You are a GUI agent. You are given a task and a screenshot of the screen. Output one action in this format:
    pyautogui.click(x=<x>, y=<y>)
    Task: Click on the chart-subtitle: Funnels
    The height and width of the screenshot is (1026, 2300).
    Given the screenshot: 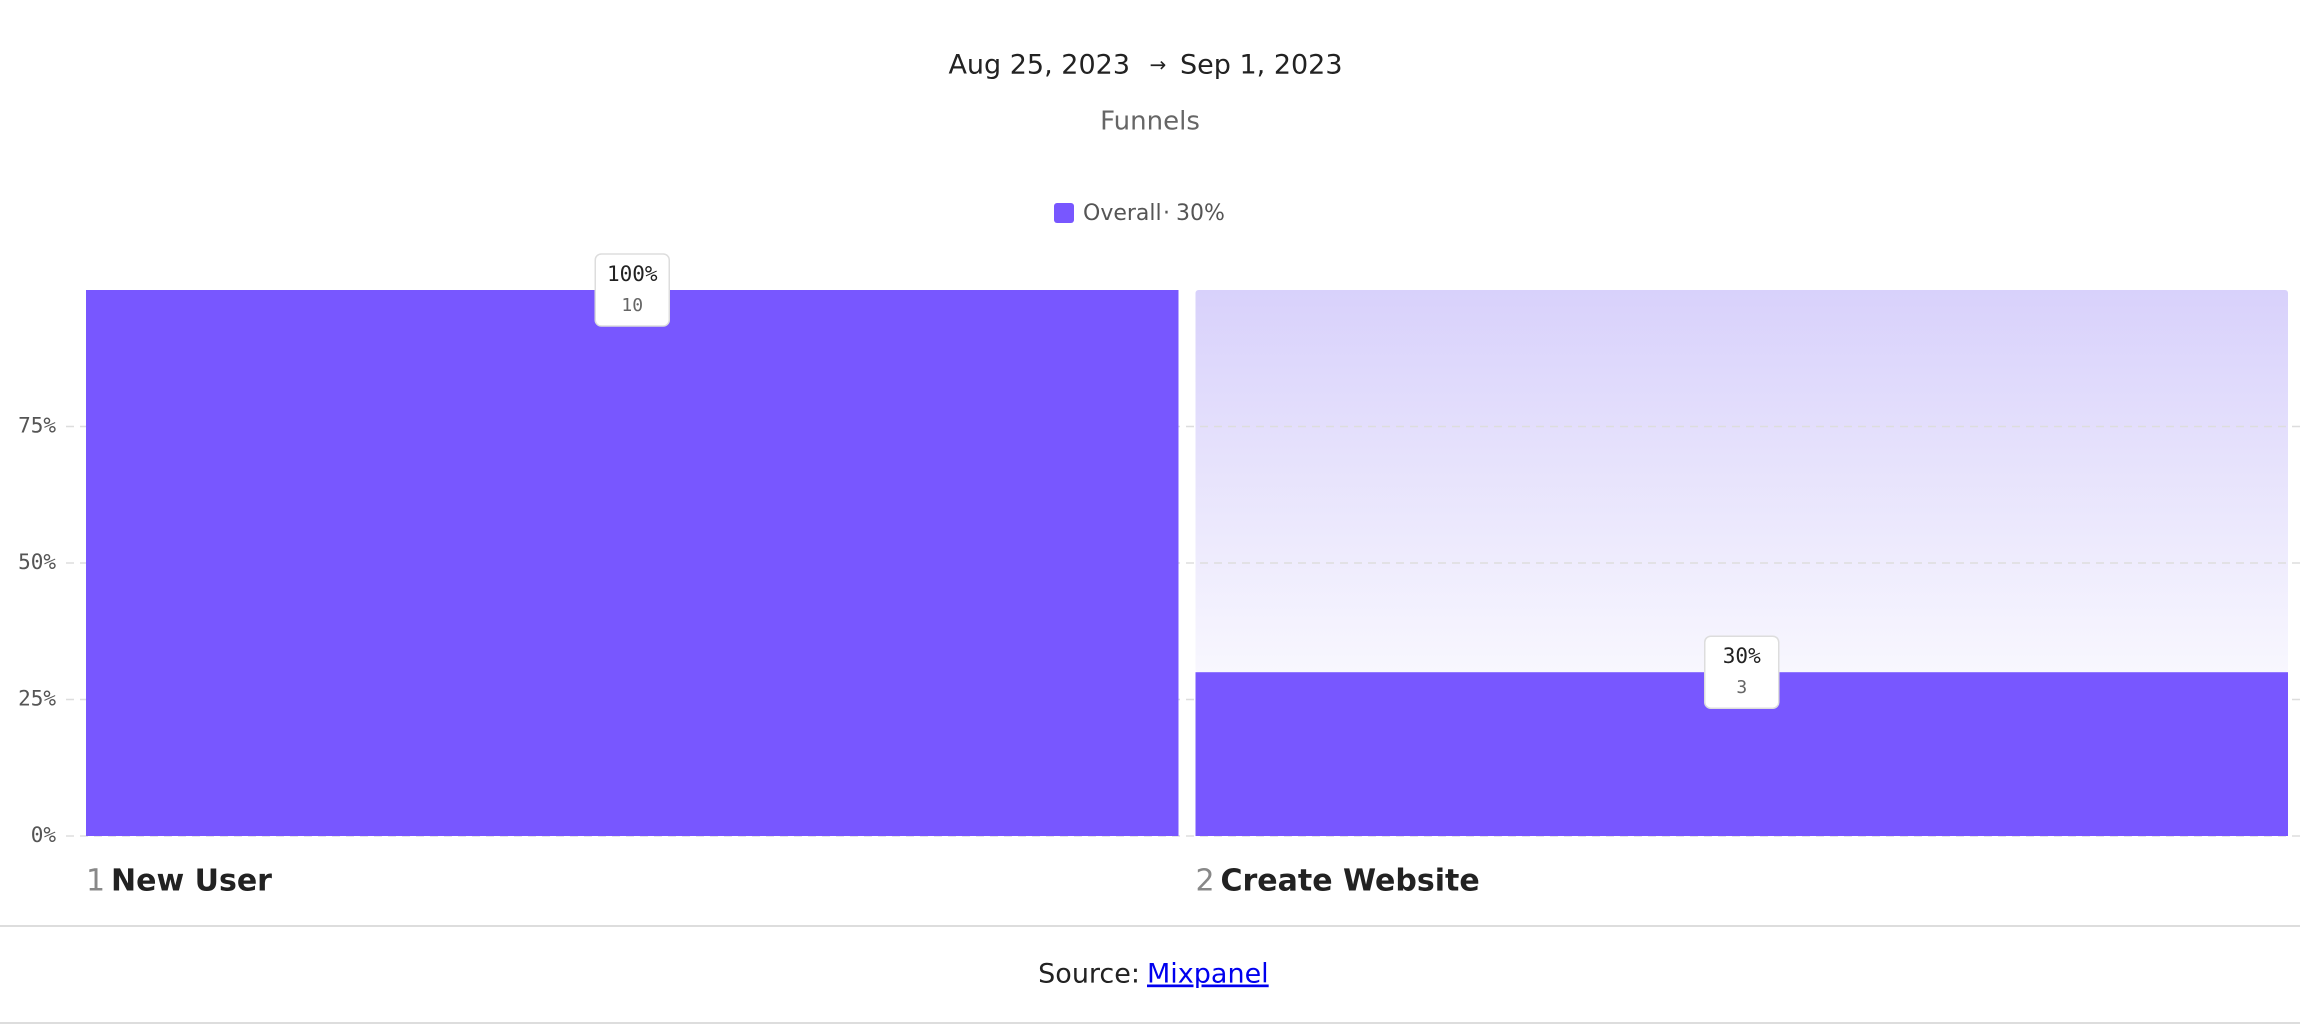 What is the action you would take?
    pyautogui.click(x=1150, y=122)
    